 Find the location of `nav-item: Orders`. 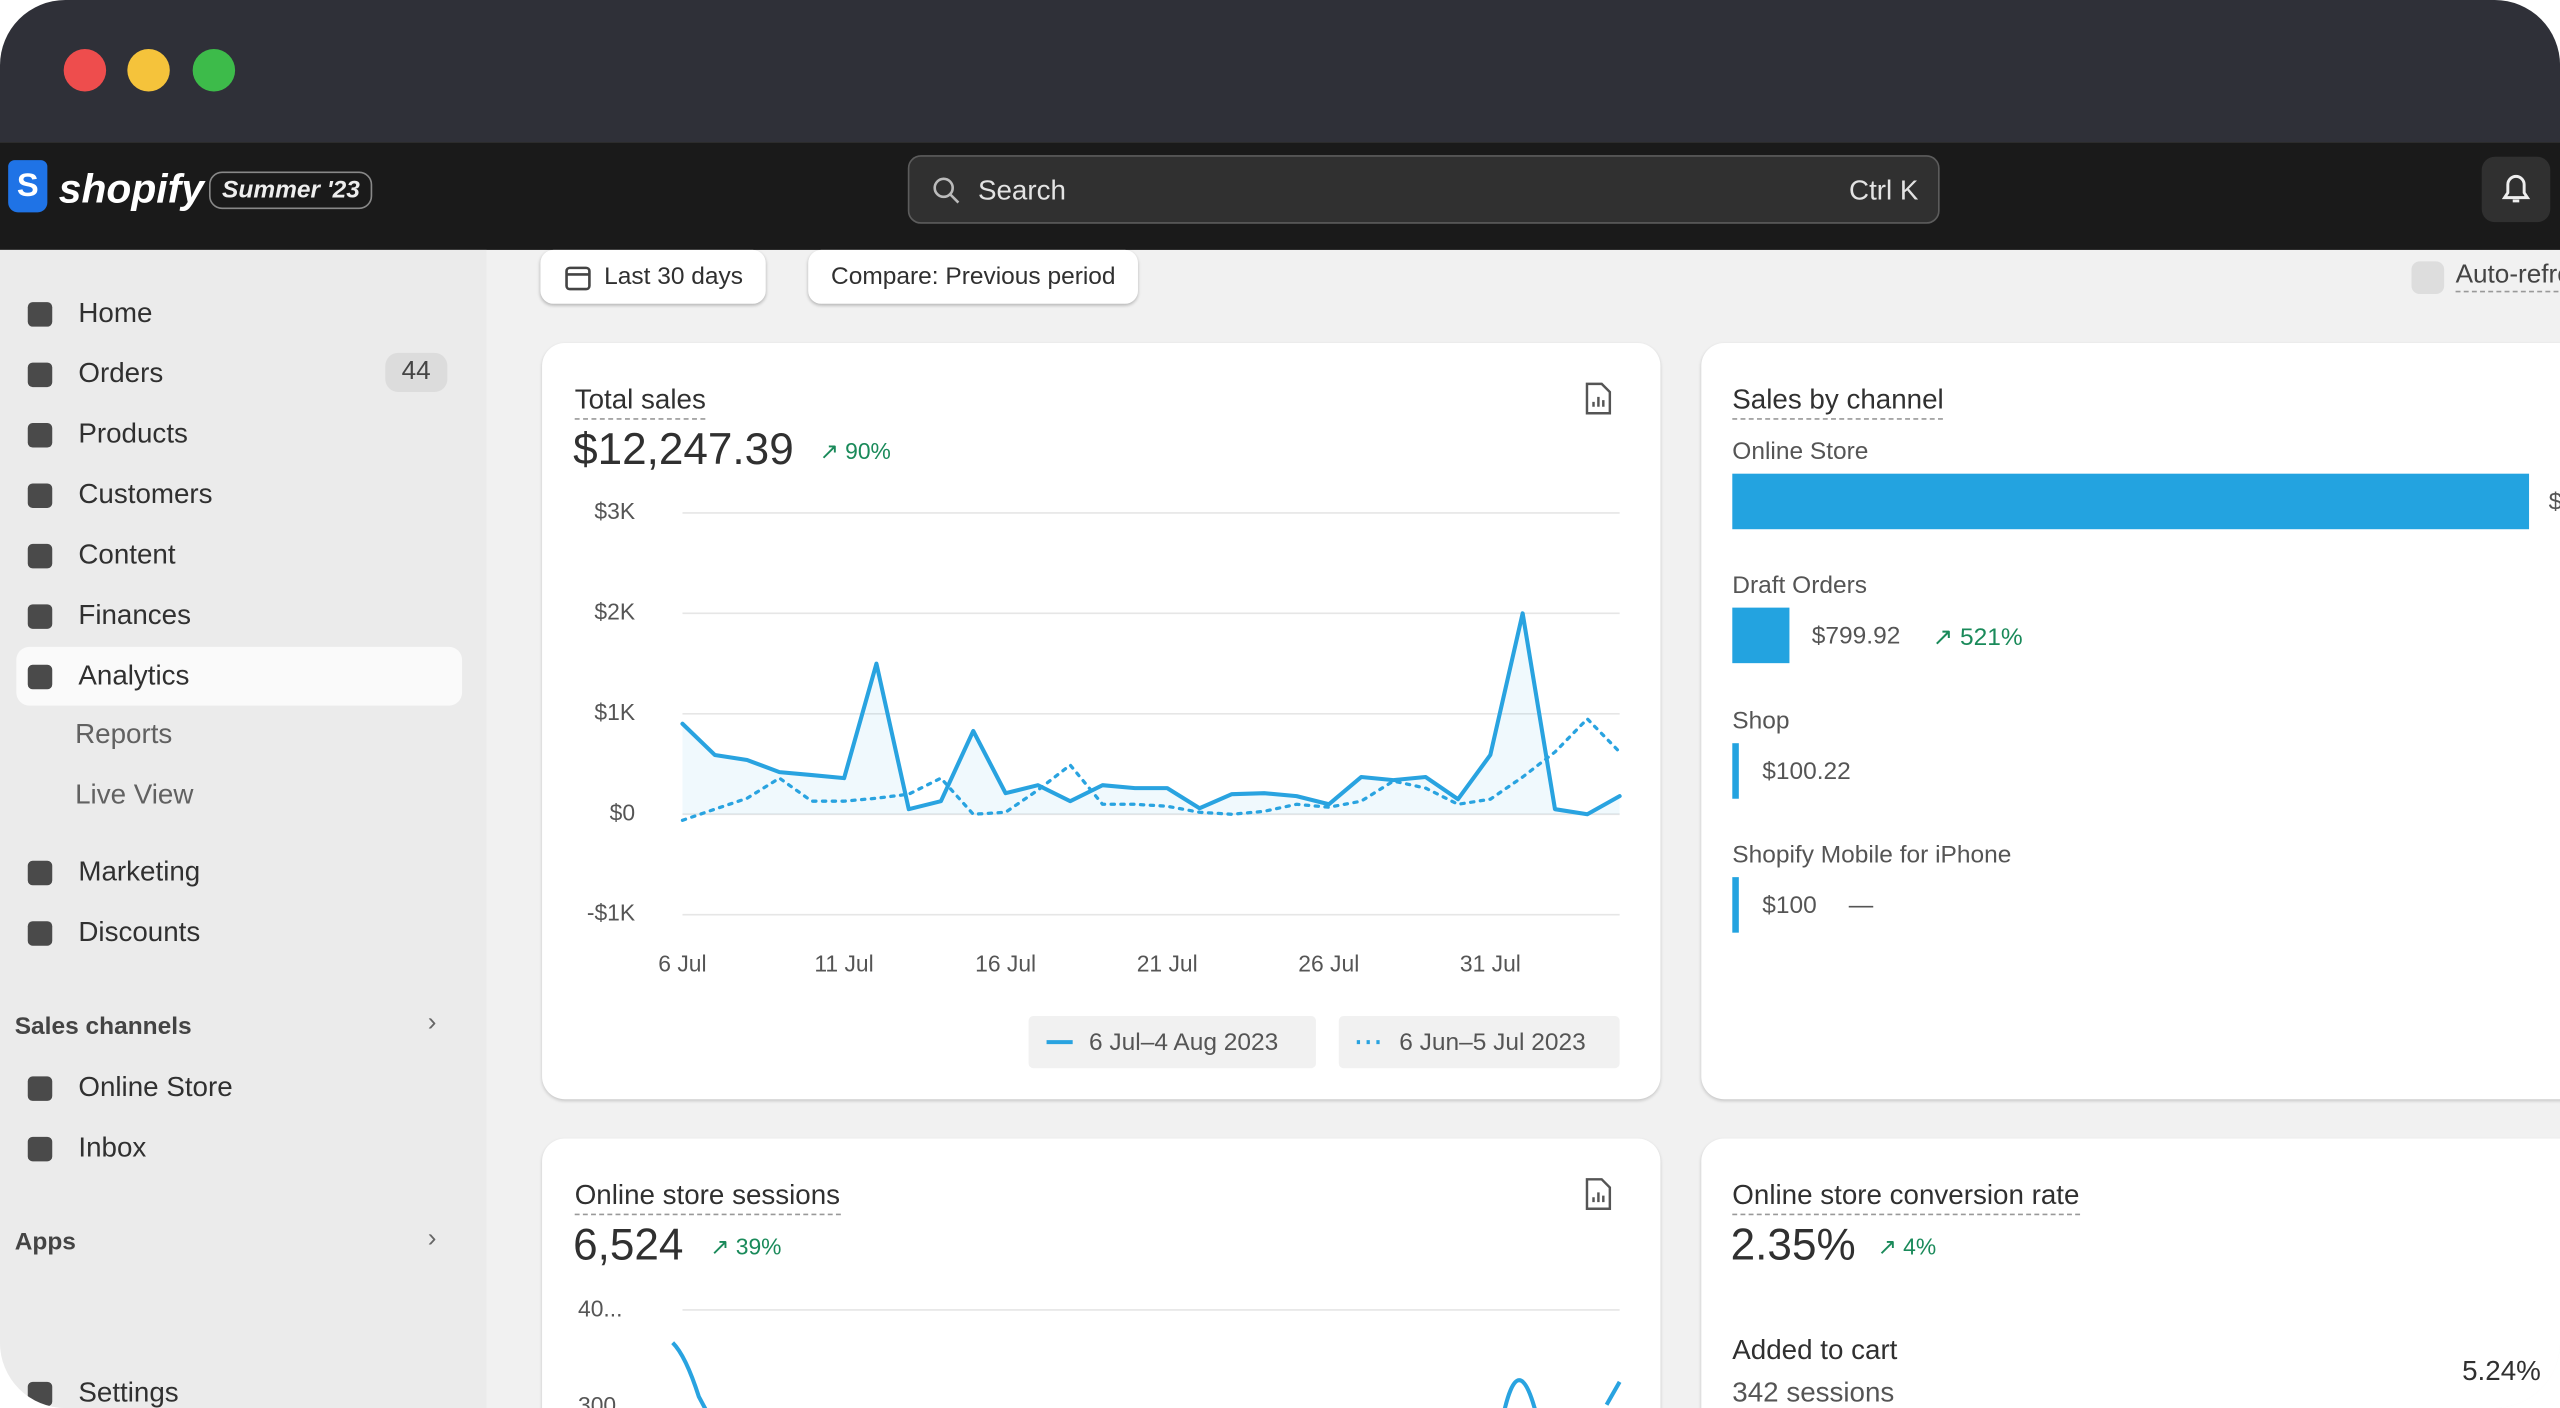

nav-item: Orders is located at coordinates (239, 374).